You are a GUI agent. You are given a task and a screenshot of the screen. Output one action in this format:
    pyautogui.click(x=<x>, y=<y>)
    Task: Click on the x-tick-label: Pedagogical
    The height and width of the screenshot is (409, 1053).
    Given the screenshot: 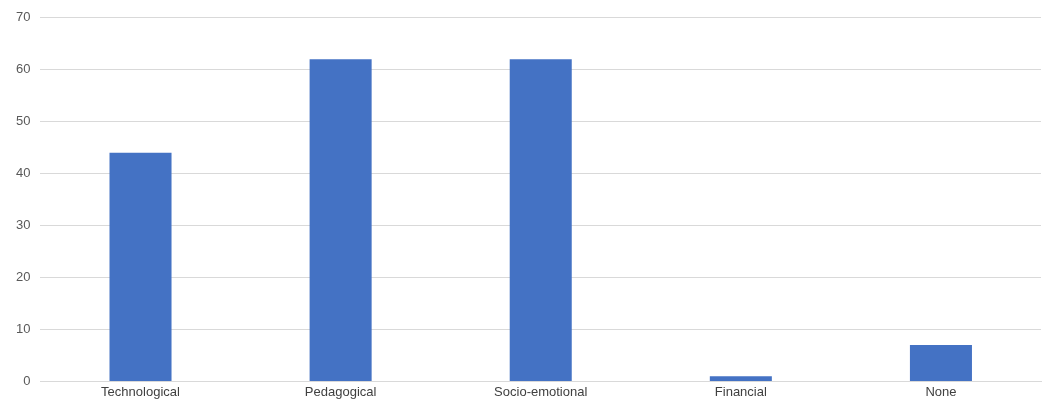 What is the action you would take?
    pyautogui.click(x=340, y=391)
    